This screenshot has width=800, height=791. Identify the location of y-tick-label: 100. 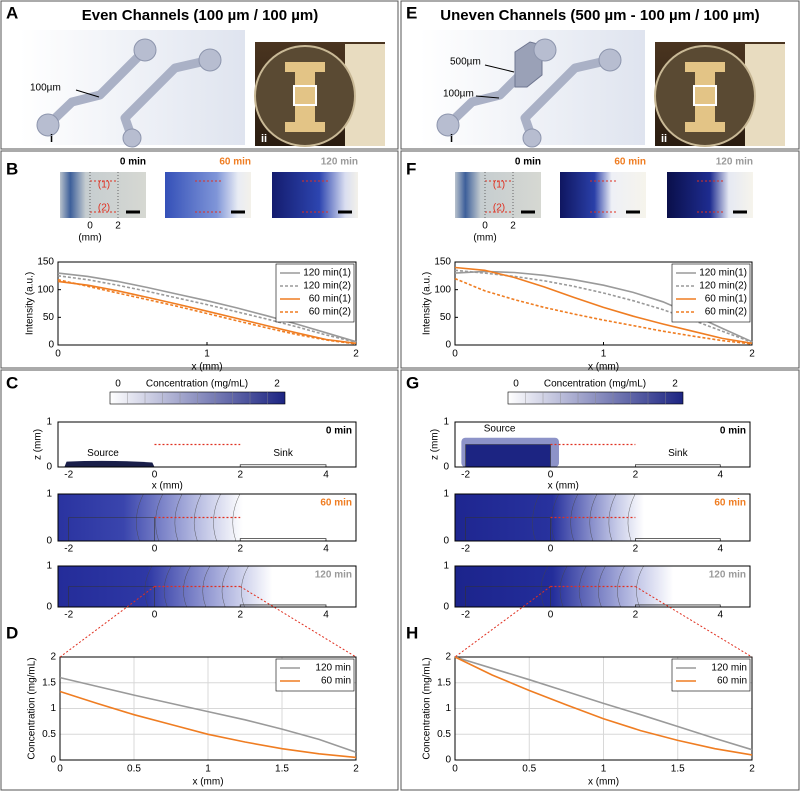
(442, 289).